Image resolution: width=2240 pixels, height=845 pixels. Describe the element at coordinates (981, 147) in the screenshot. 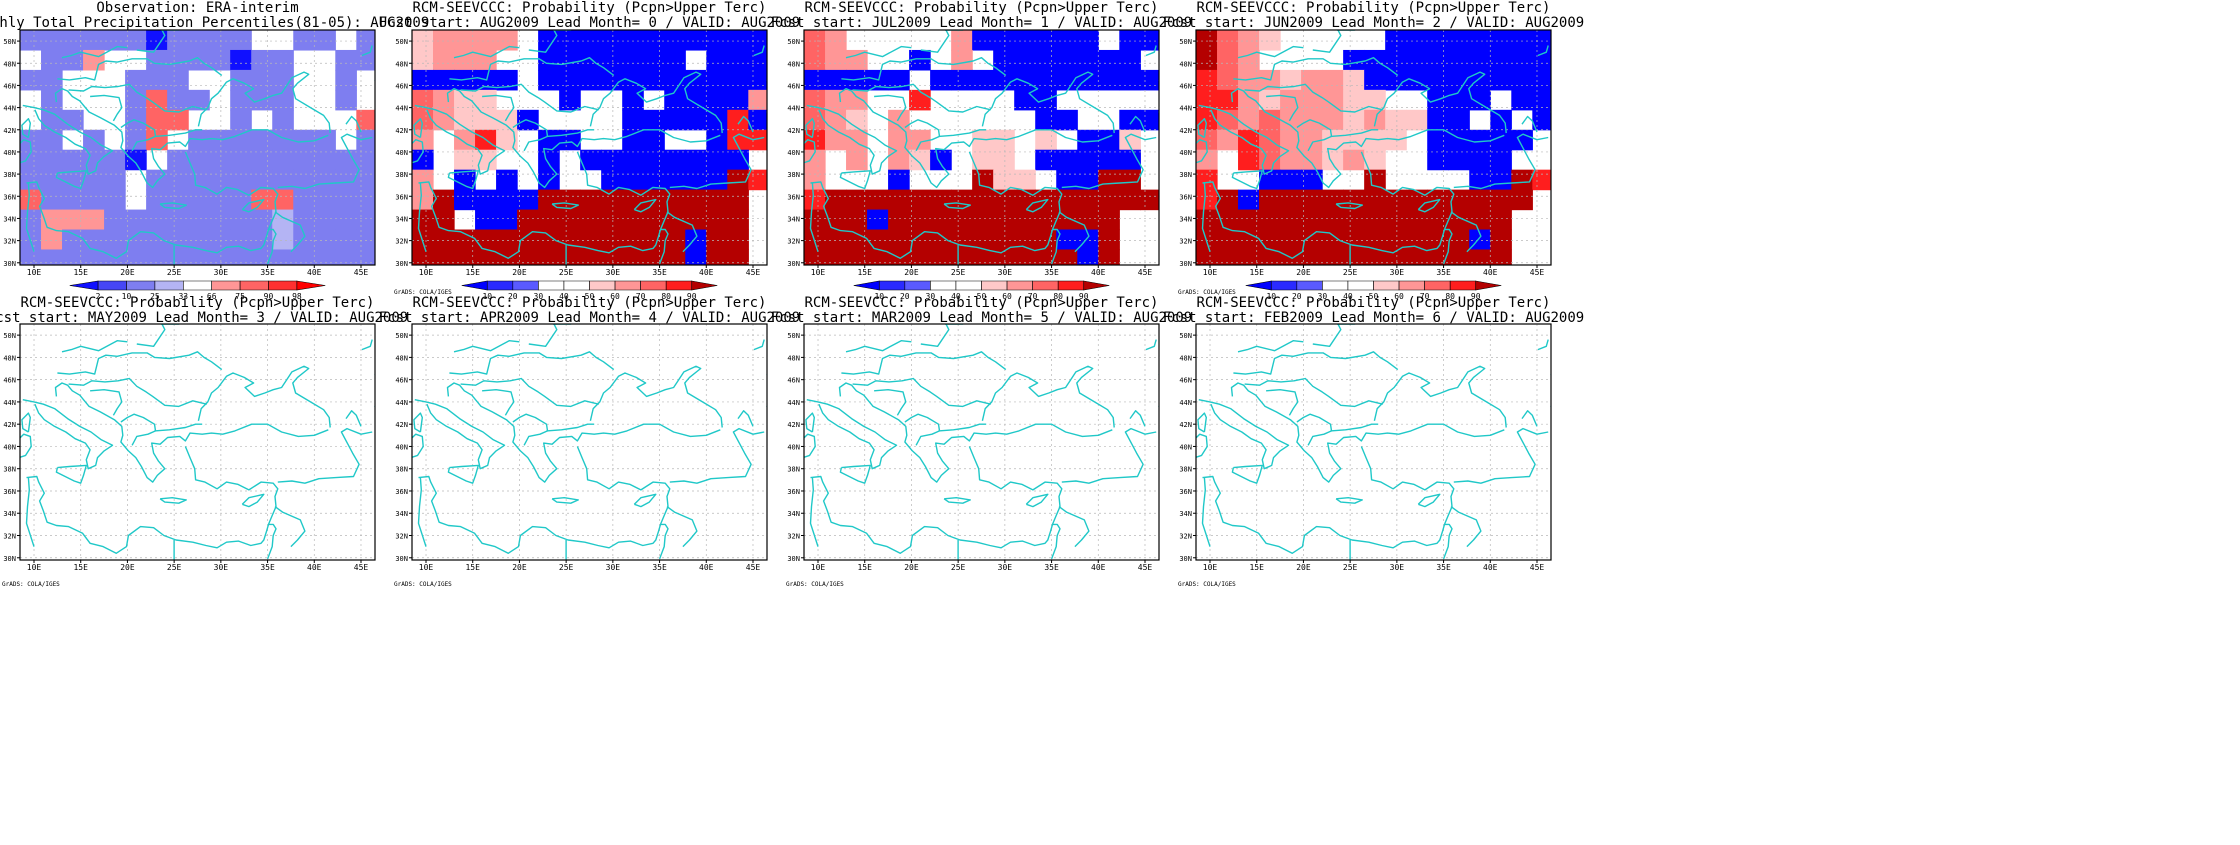

I see `map-frame` at that location.